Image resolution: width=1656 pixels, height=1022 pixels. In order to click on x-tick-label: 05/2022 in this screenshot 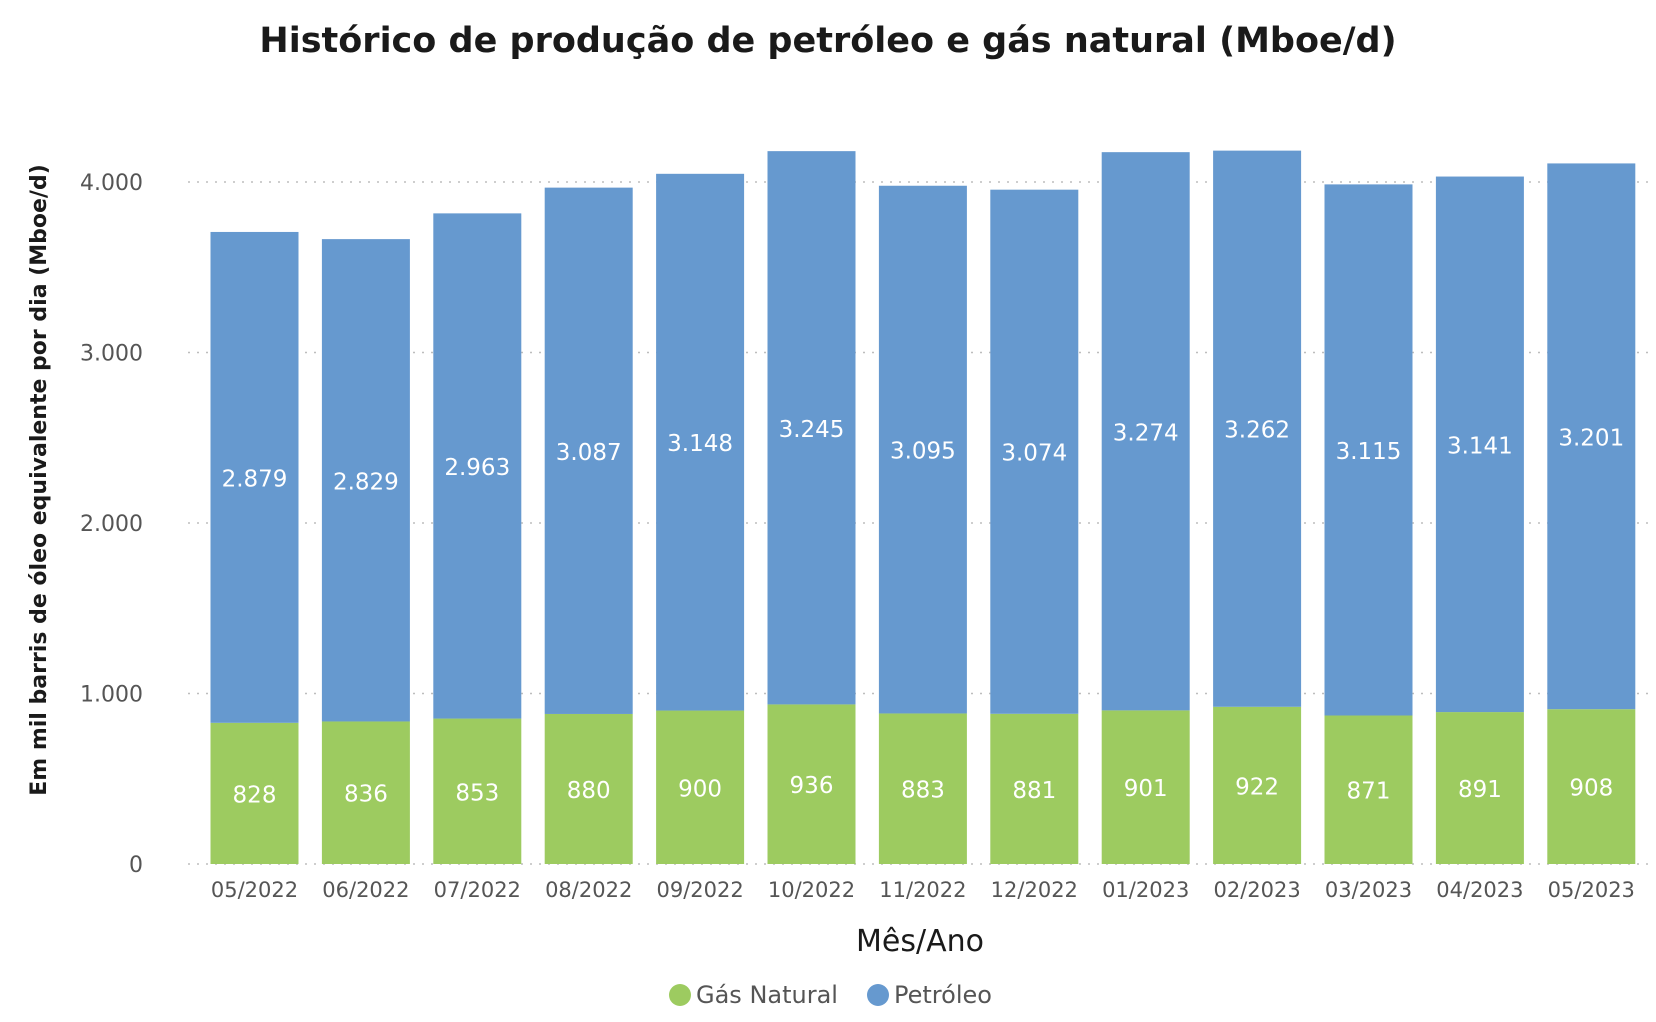, I will do `click(254, 890)`.